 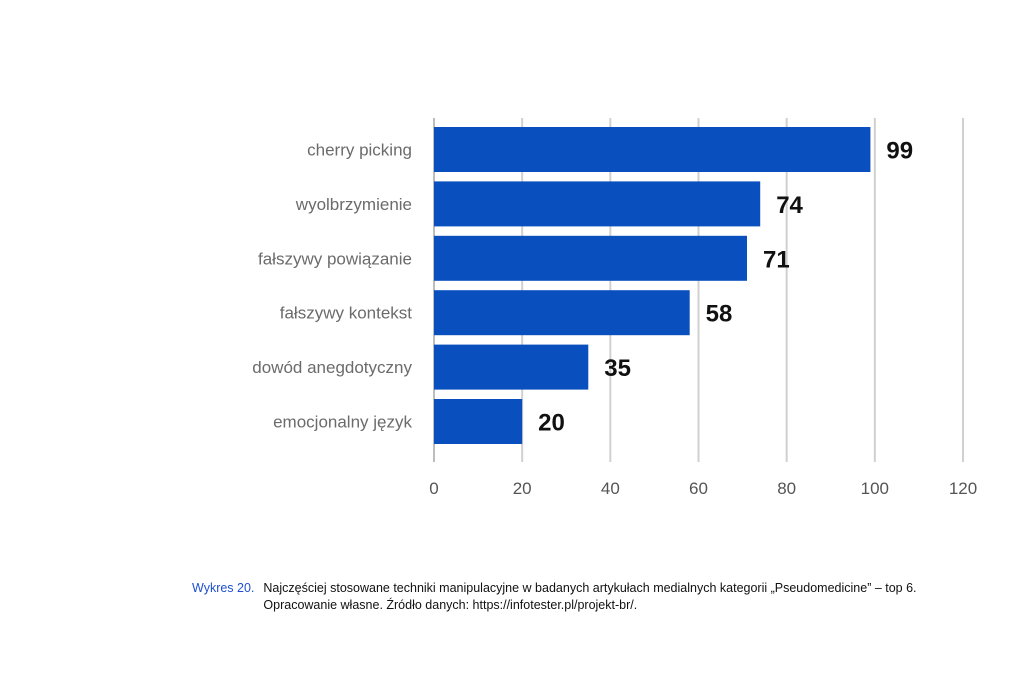 I want to click on x-axis-tick-labels: 0 20 40 60 80 100 120, so click(x=703, y=488).